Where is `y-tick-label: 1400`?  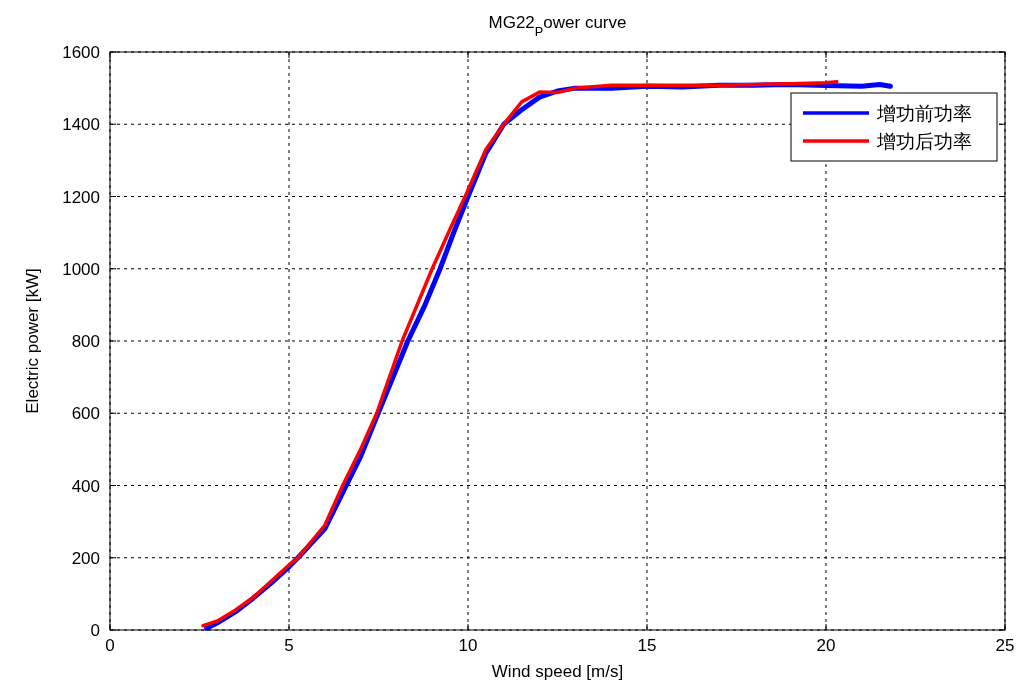
y-tick-label: 1400 is located at coordinates (81, 125).